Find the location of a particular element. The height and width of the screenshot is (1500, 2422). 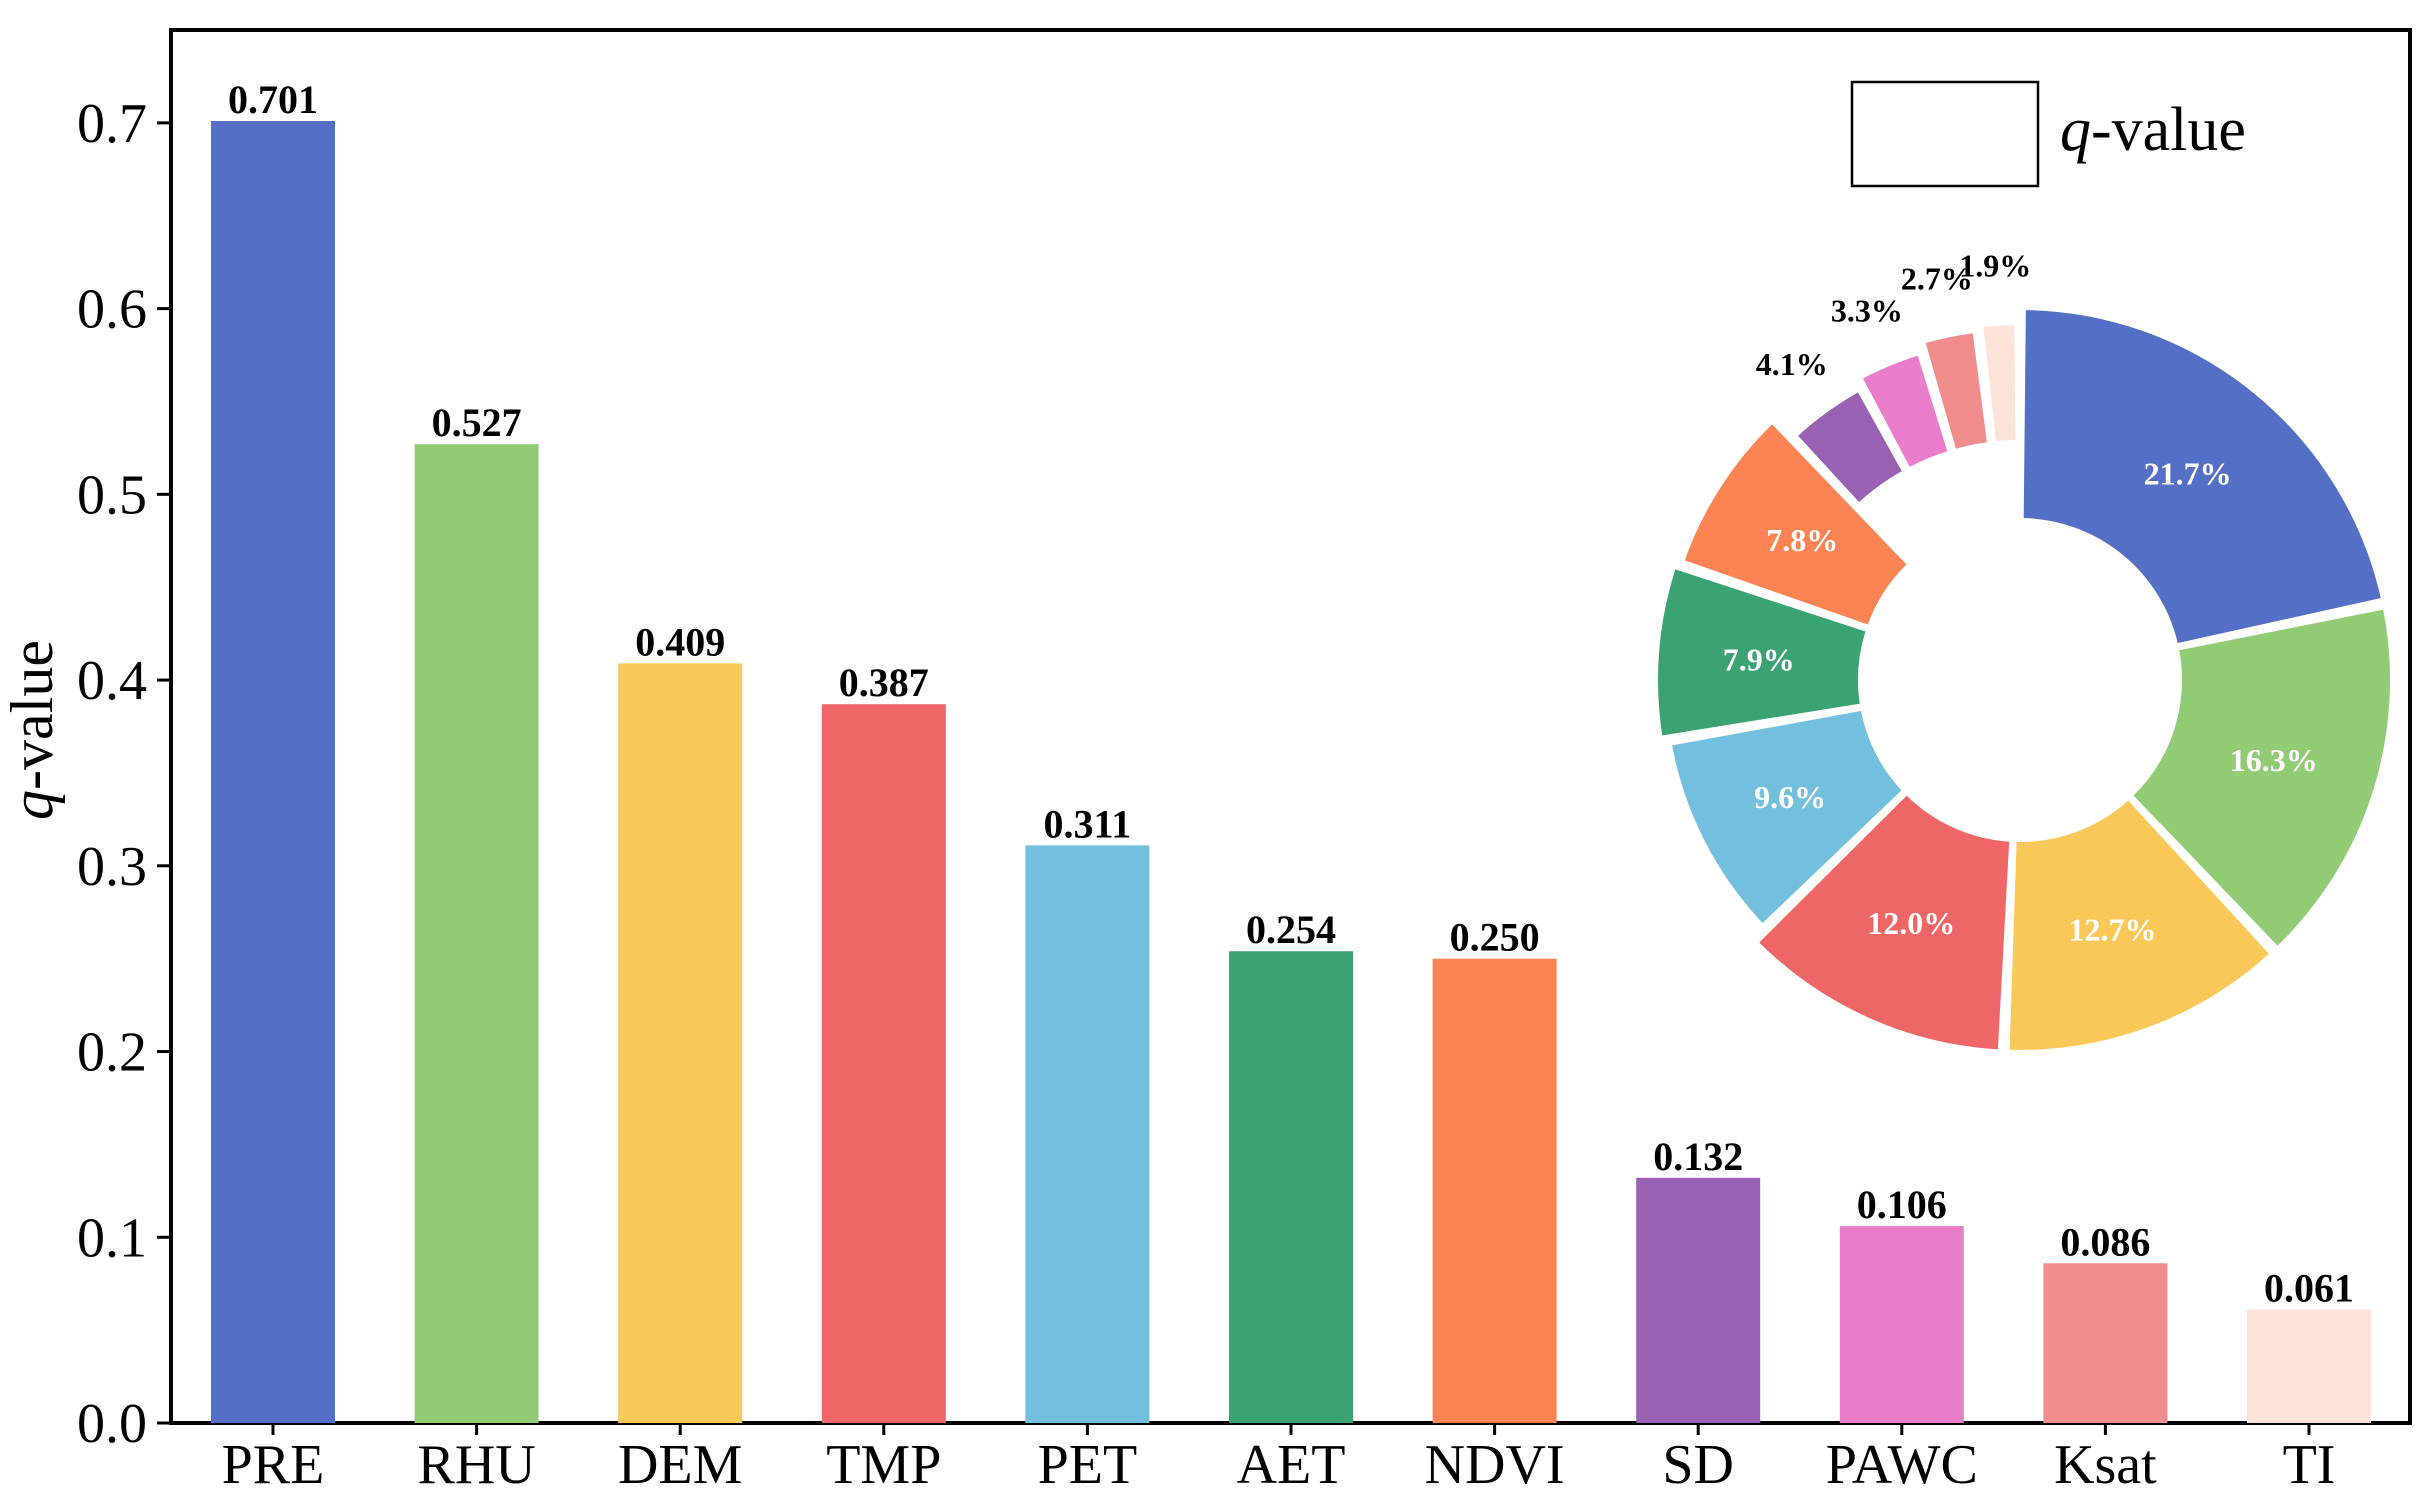

donut-label-pet: 9.6% is located at coordinates (1790, 797).